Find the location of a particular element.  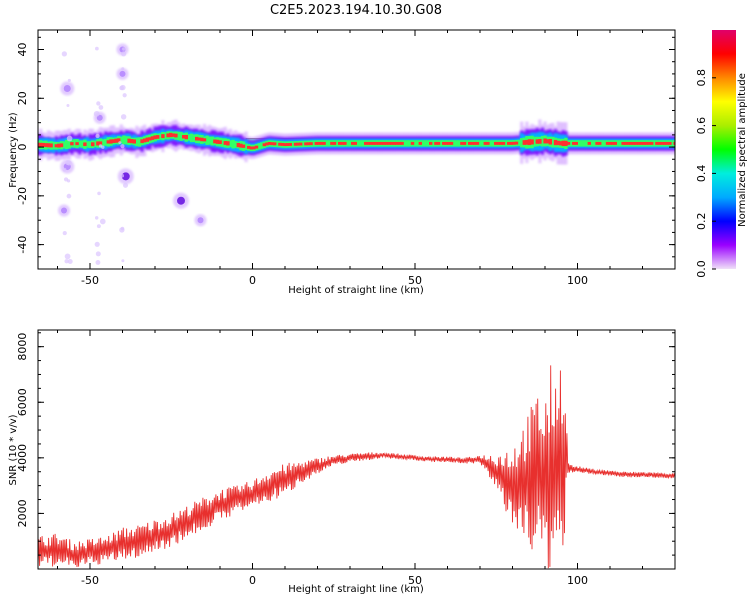

snr-y-tick-label: 2000 is located at coordinates (22, 513).